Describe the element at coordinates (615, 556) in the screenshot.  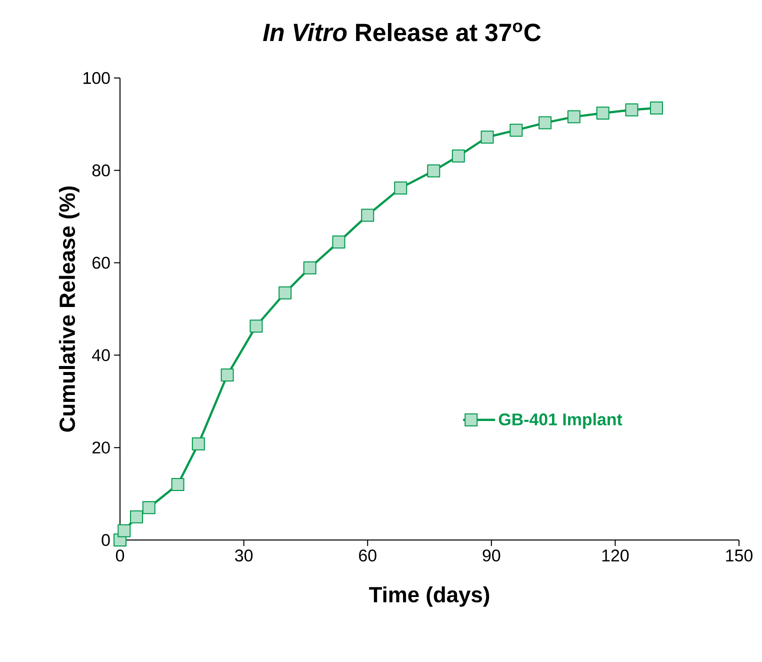
I see `x-tick-label: 120` at that location.